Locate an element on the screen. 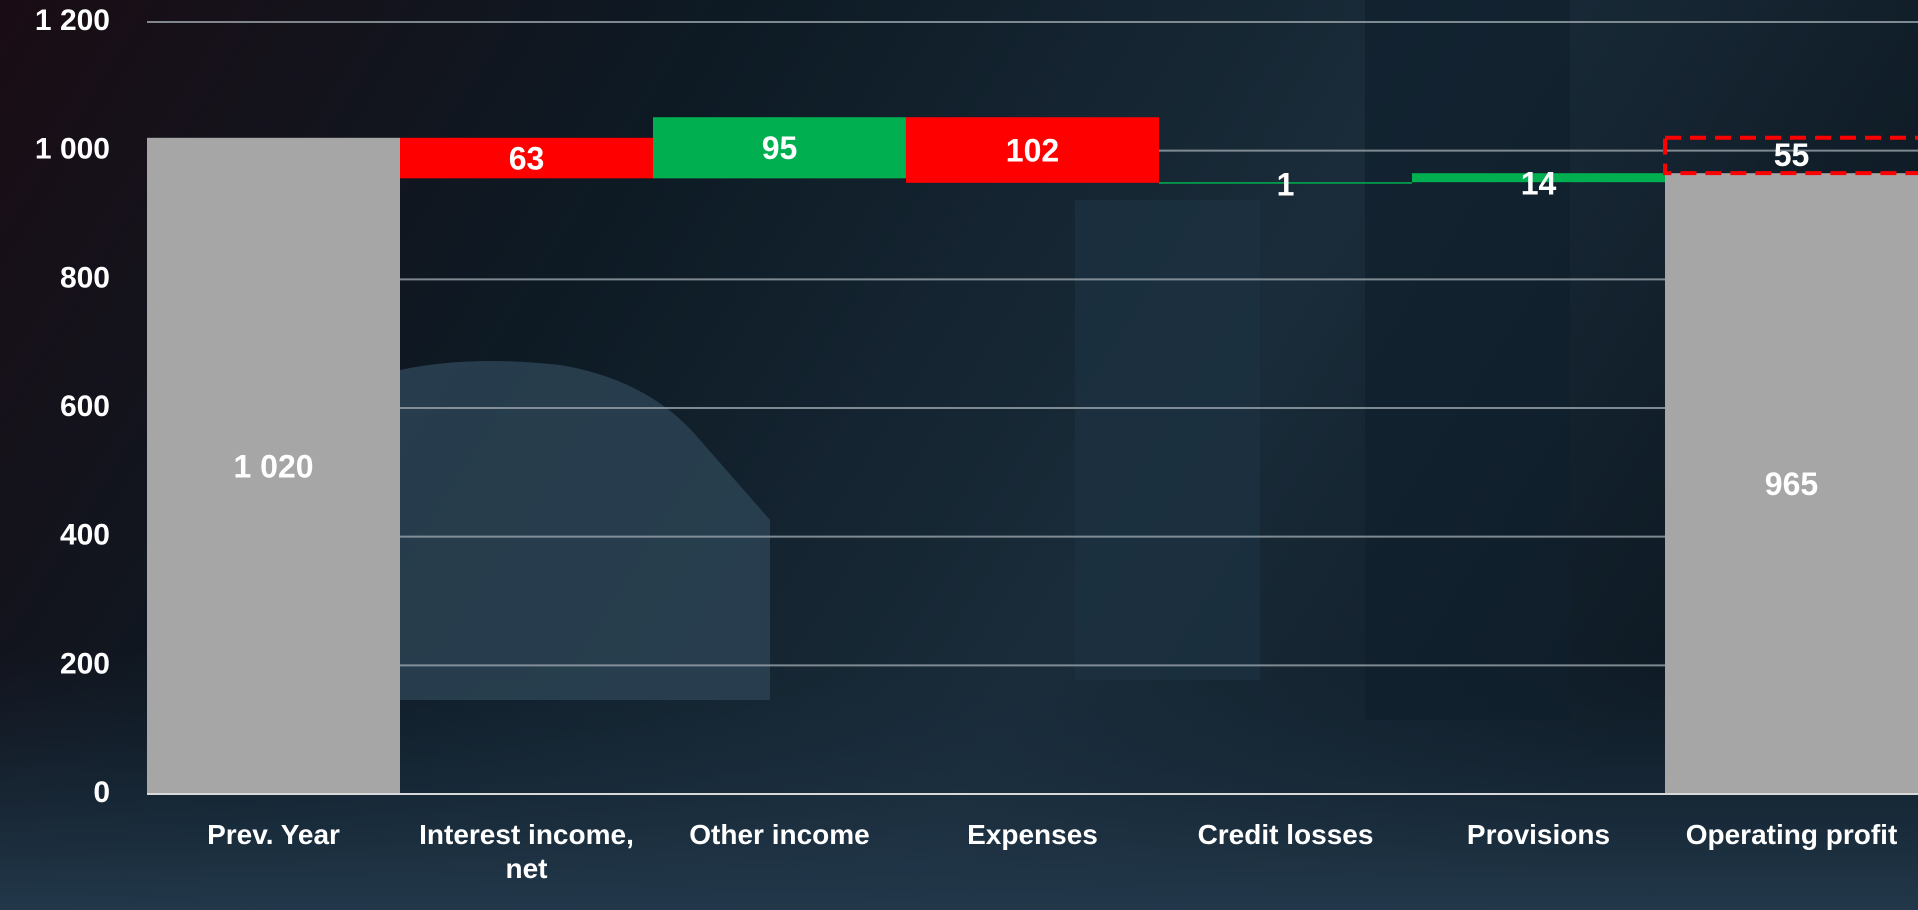 The image size is (1918, 910). y-tick-label: 0 is located at coordinates (101, 792).